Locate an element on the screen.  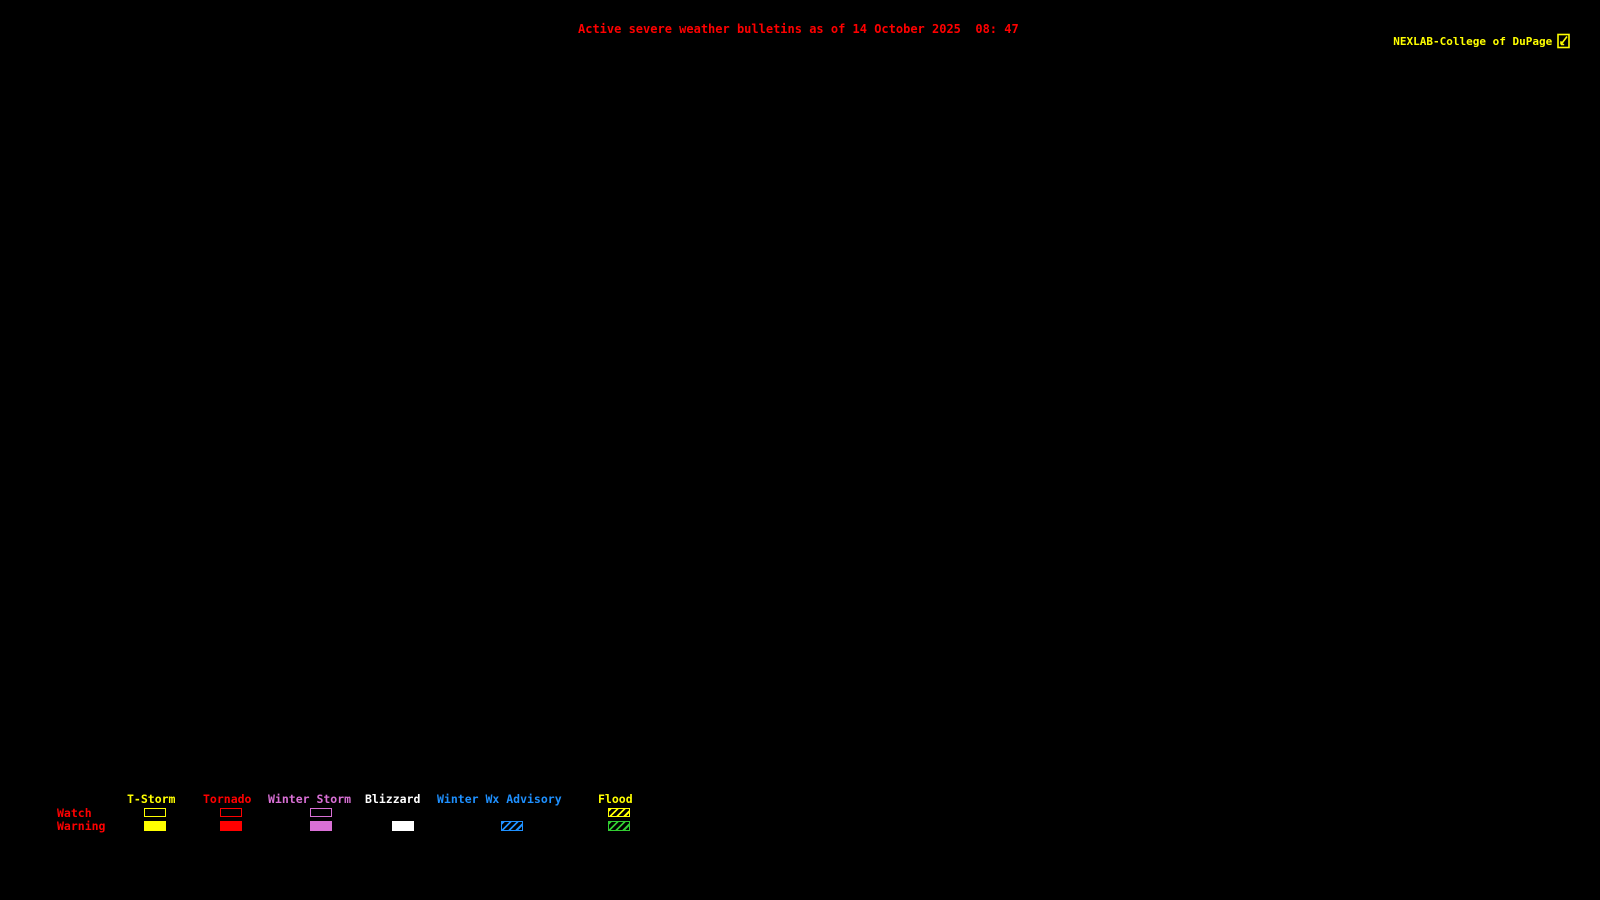
legend-swatch-tstorm-watch is located at coordinates (155, 812).